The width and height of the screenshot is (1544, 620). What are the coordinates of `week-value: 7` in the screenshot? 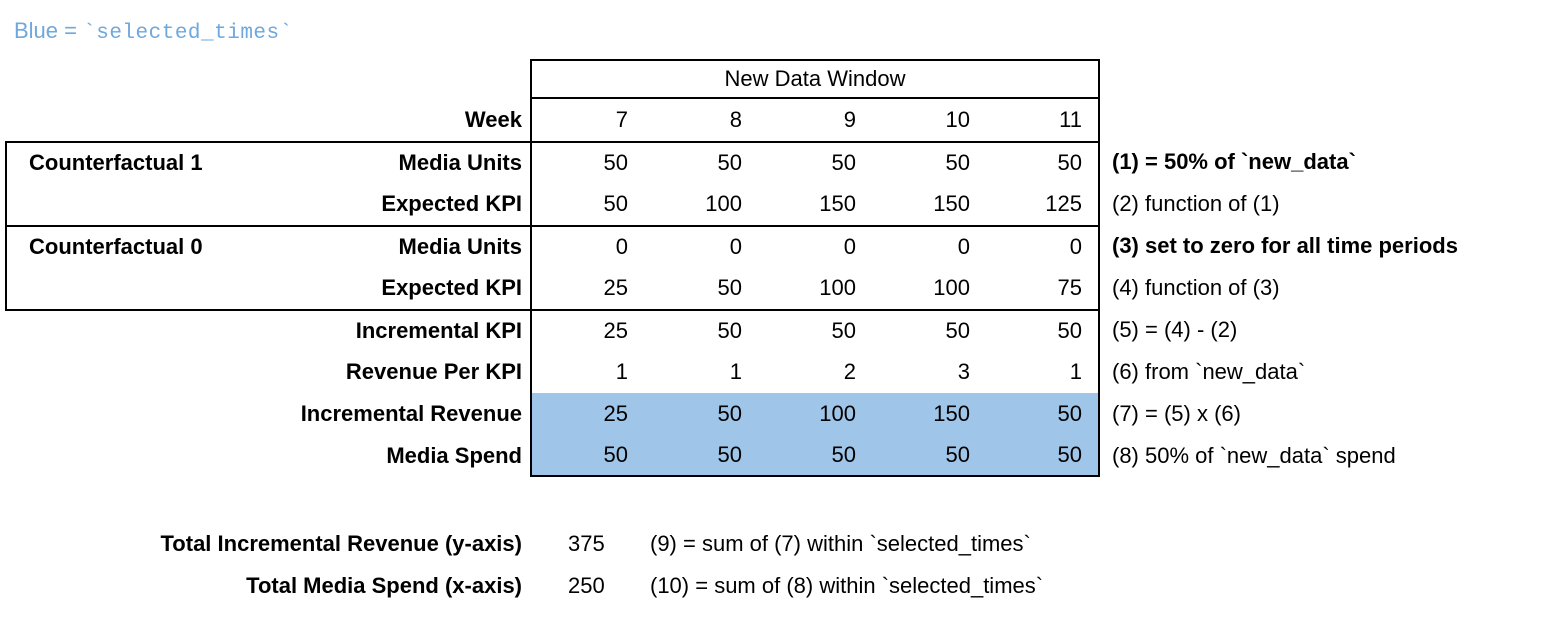 It's located at (587, 120).